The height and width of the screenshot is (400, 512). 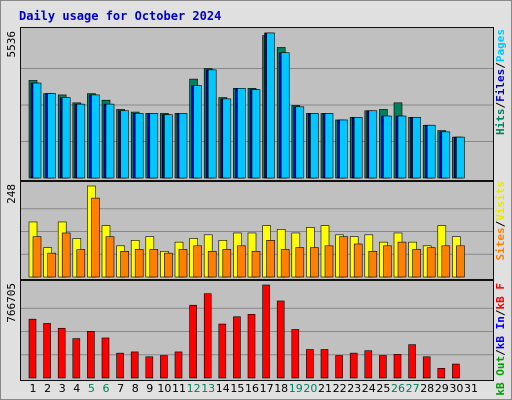 I want to click on chart-title: Daily usage for October 2024, so click(x=120, y=16).